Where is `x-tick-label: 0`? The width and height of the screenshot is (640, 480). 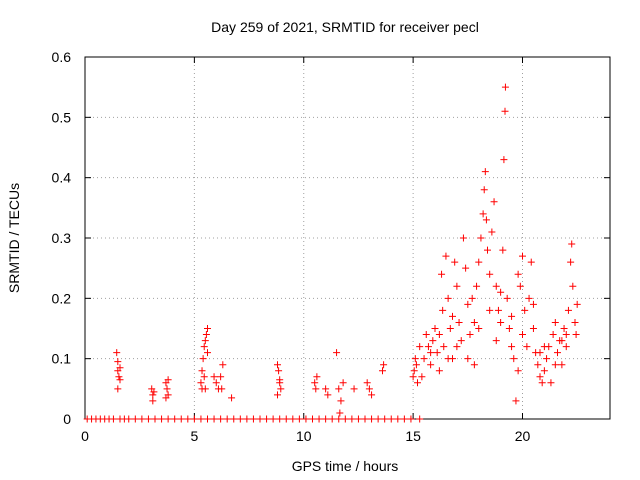
x-tick-label: 0 is located at coordinates (85, 436).